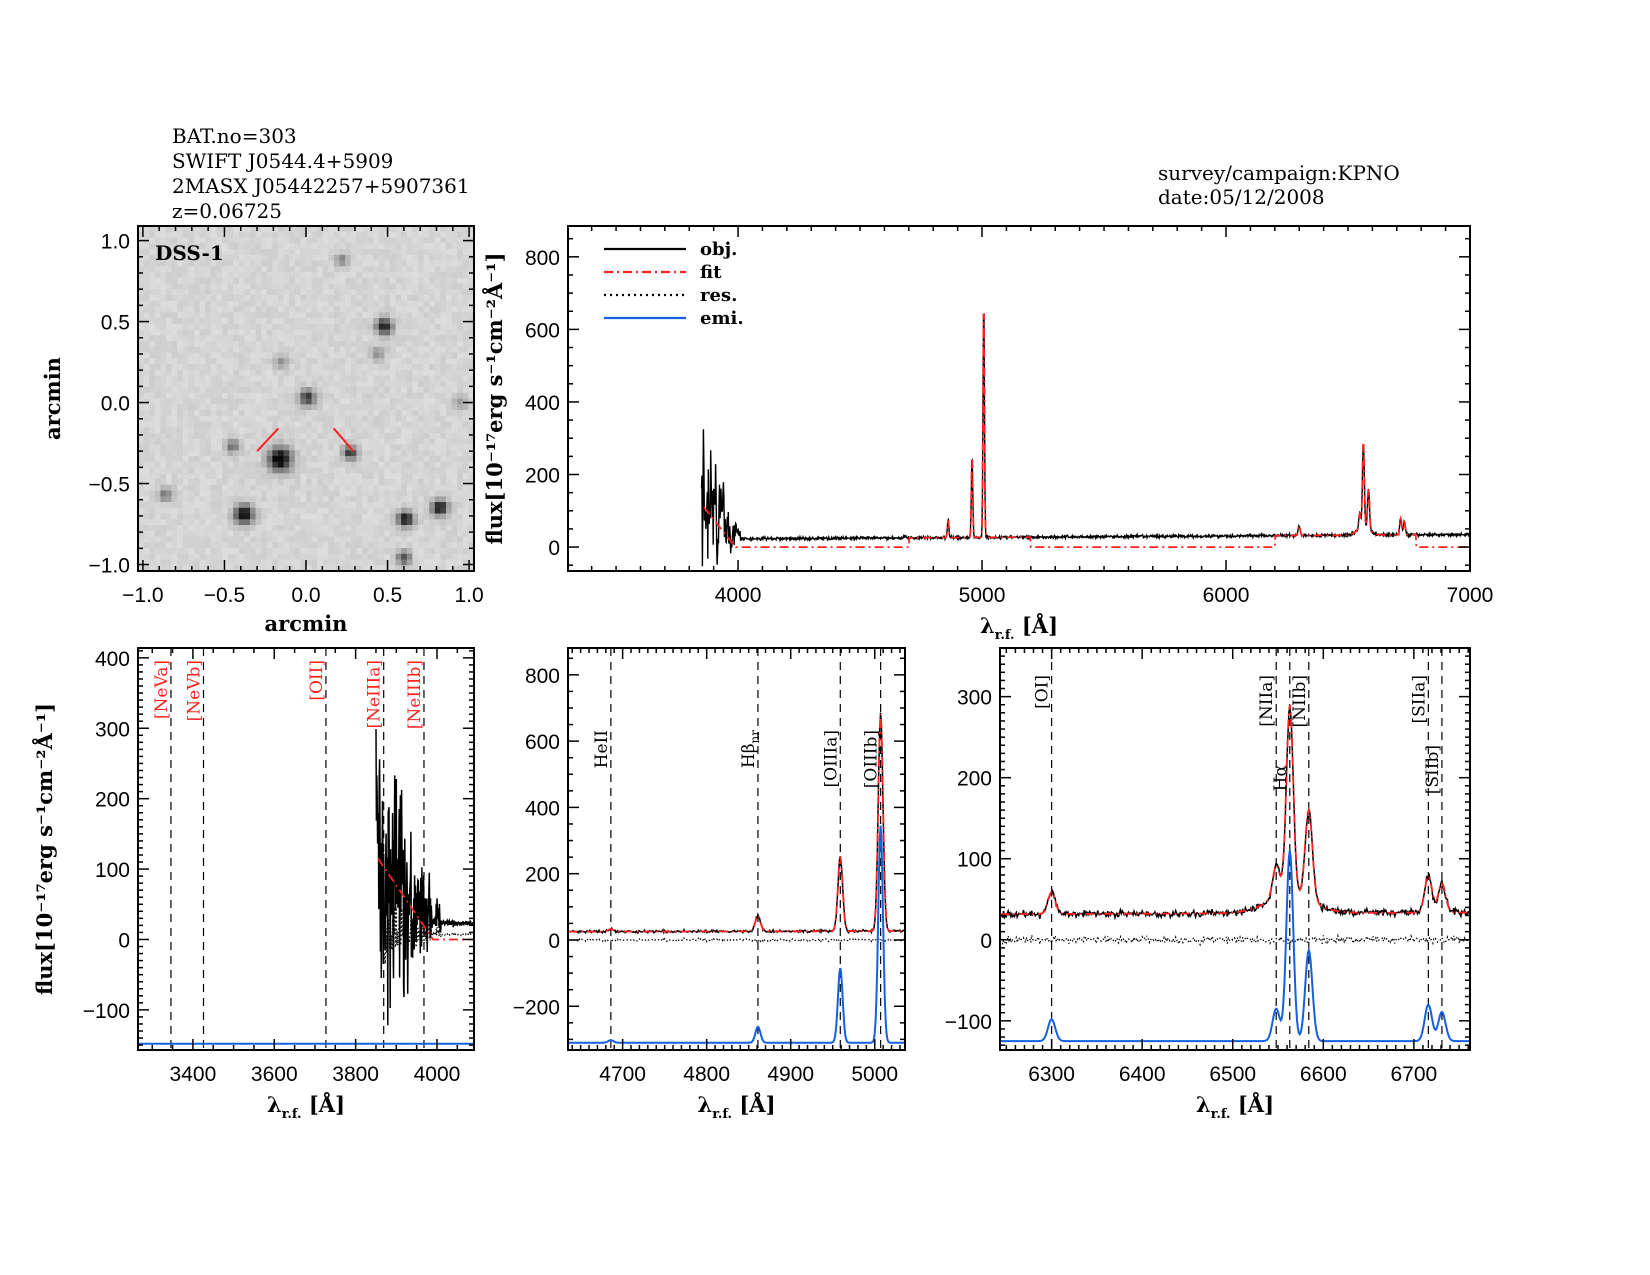 The width and height of the screenshot is (1650, 1275). Describe the element at coordinates (189, 253) in the screenshot. I see `dss-inset-label: DSS-1` at that location.